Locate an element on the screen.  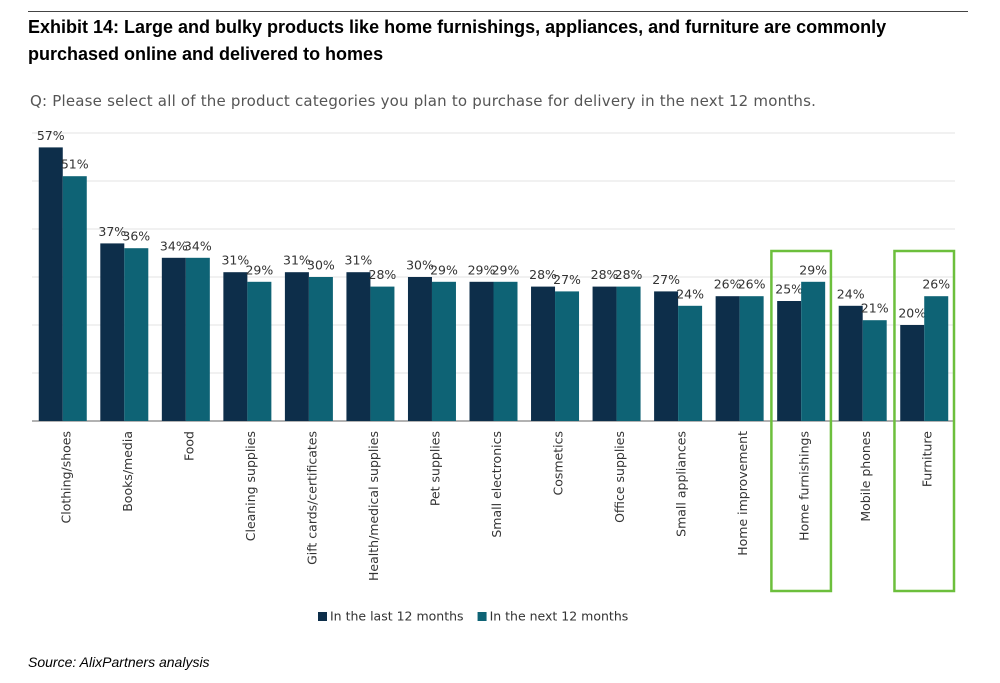
x-tick-label: Mobile phones is located at coordinates (865, 476).